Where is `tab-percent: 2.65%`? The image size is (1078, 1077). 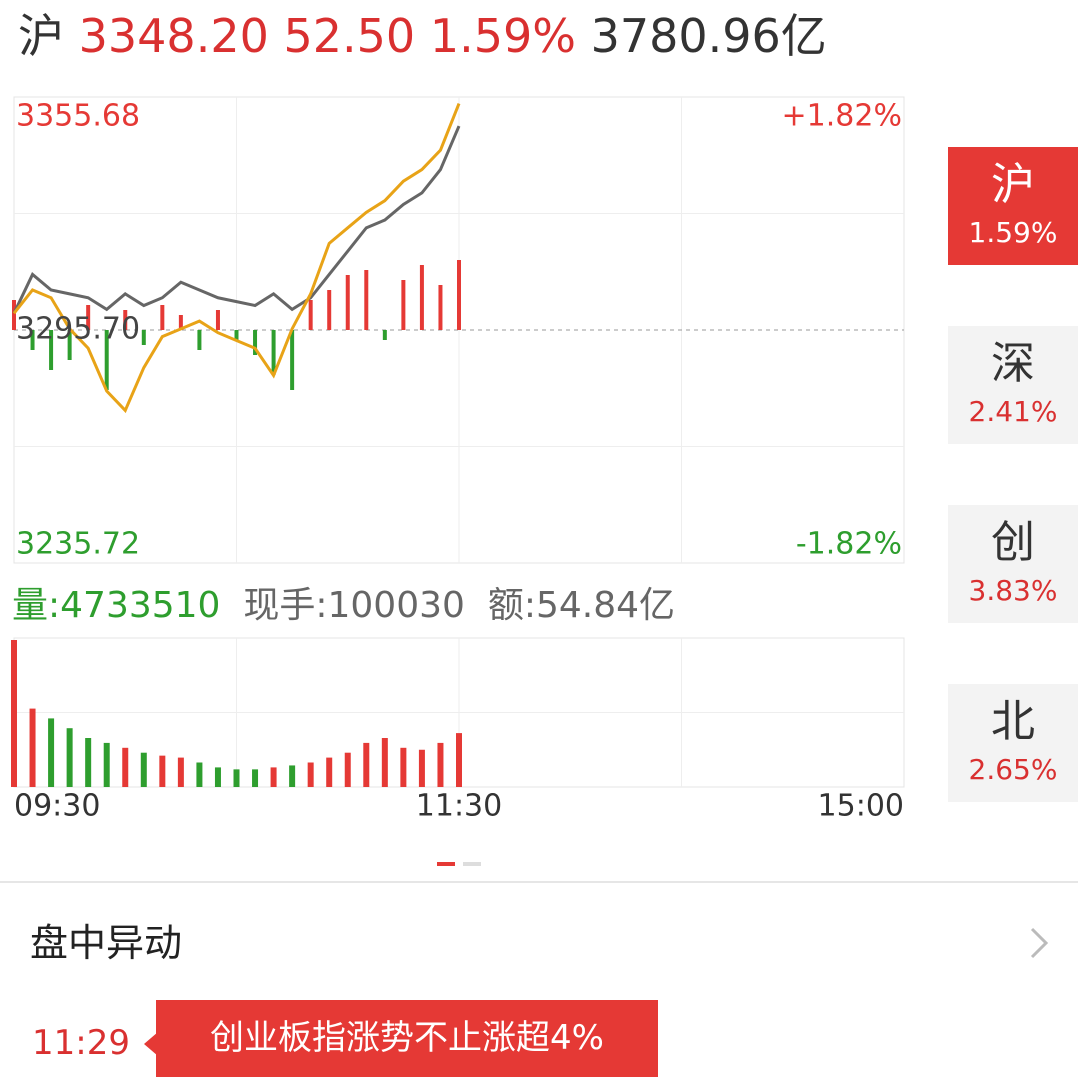 tab-percent: 2.65% is located at coordinates (1013, 769).